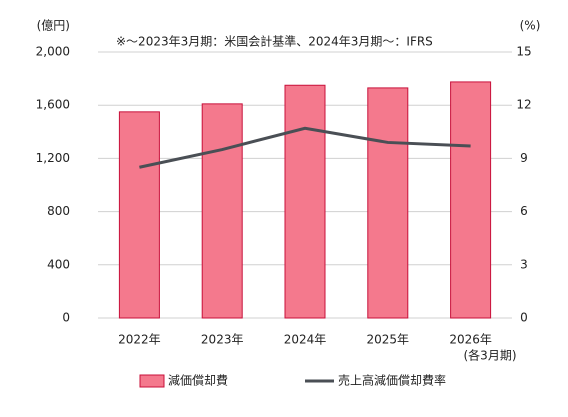 The width and height of the screenshot is (568, 417). I want to click on note: ※～2023年3月期：米国会計基準、2024年3月期～：IFRS, so click(274, 41).